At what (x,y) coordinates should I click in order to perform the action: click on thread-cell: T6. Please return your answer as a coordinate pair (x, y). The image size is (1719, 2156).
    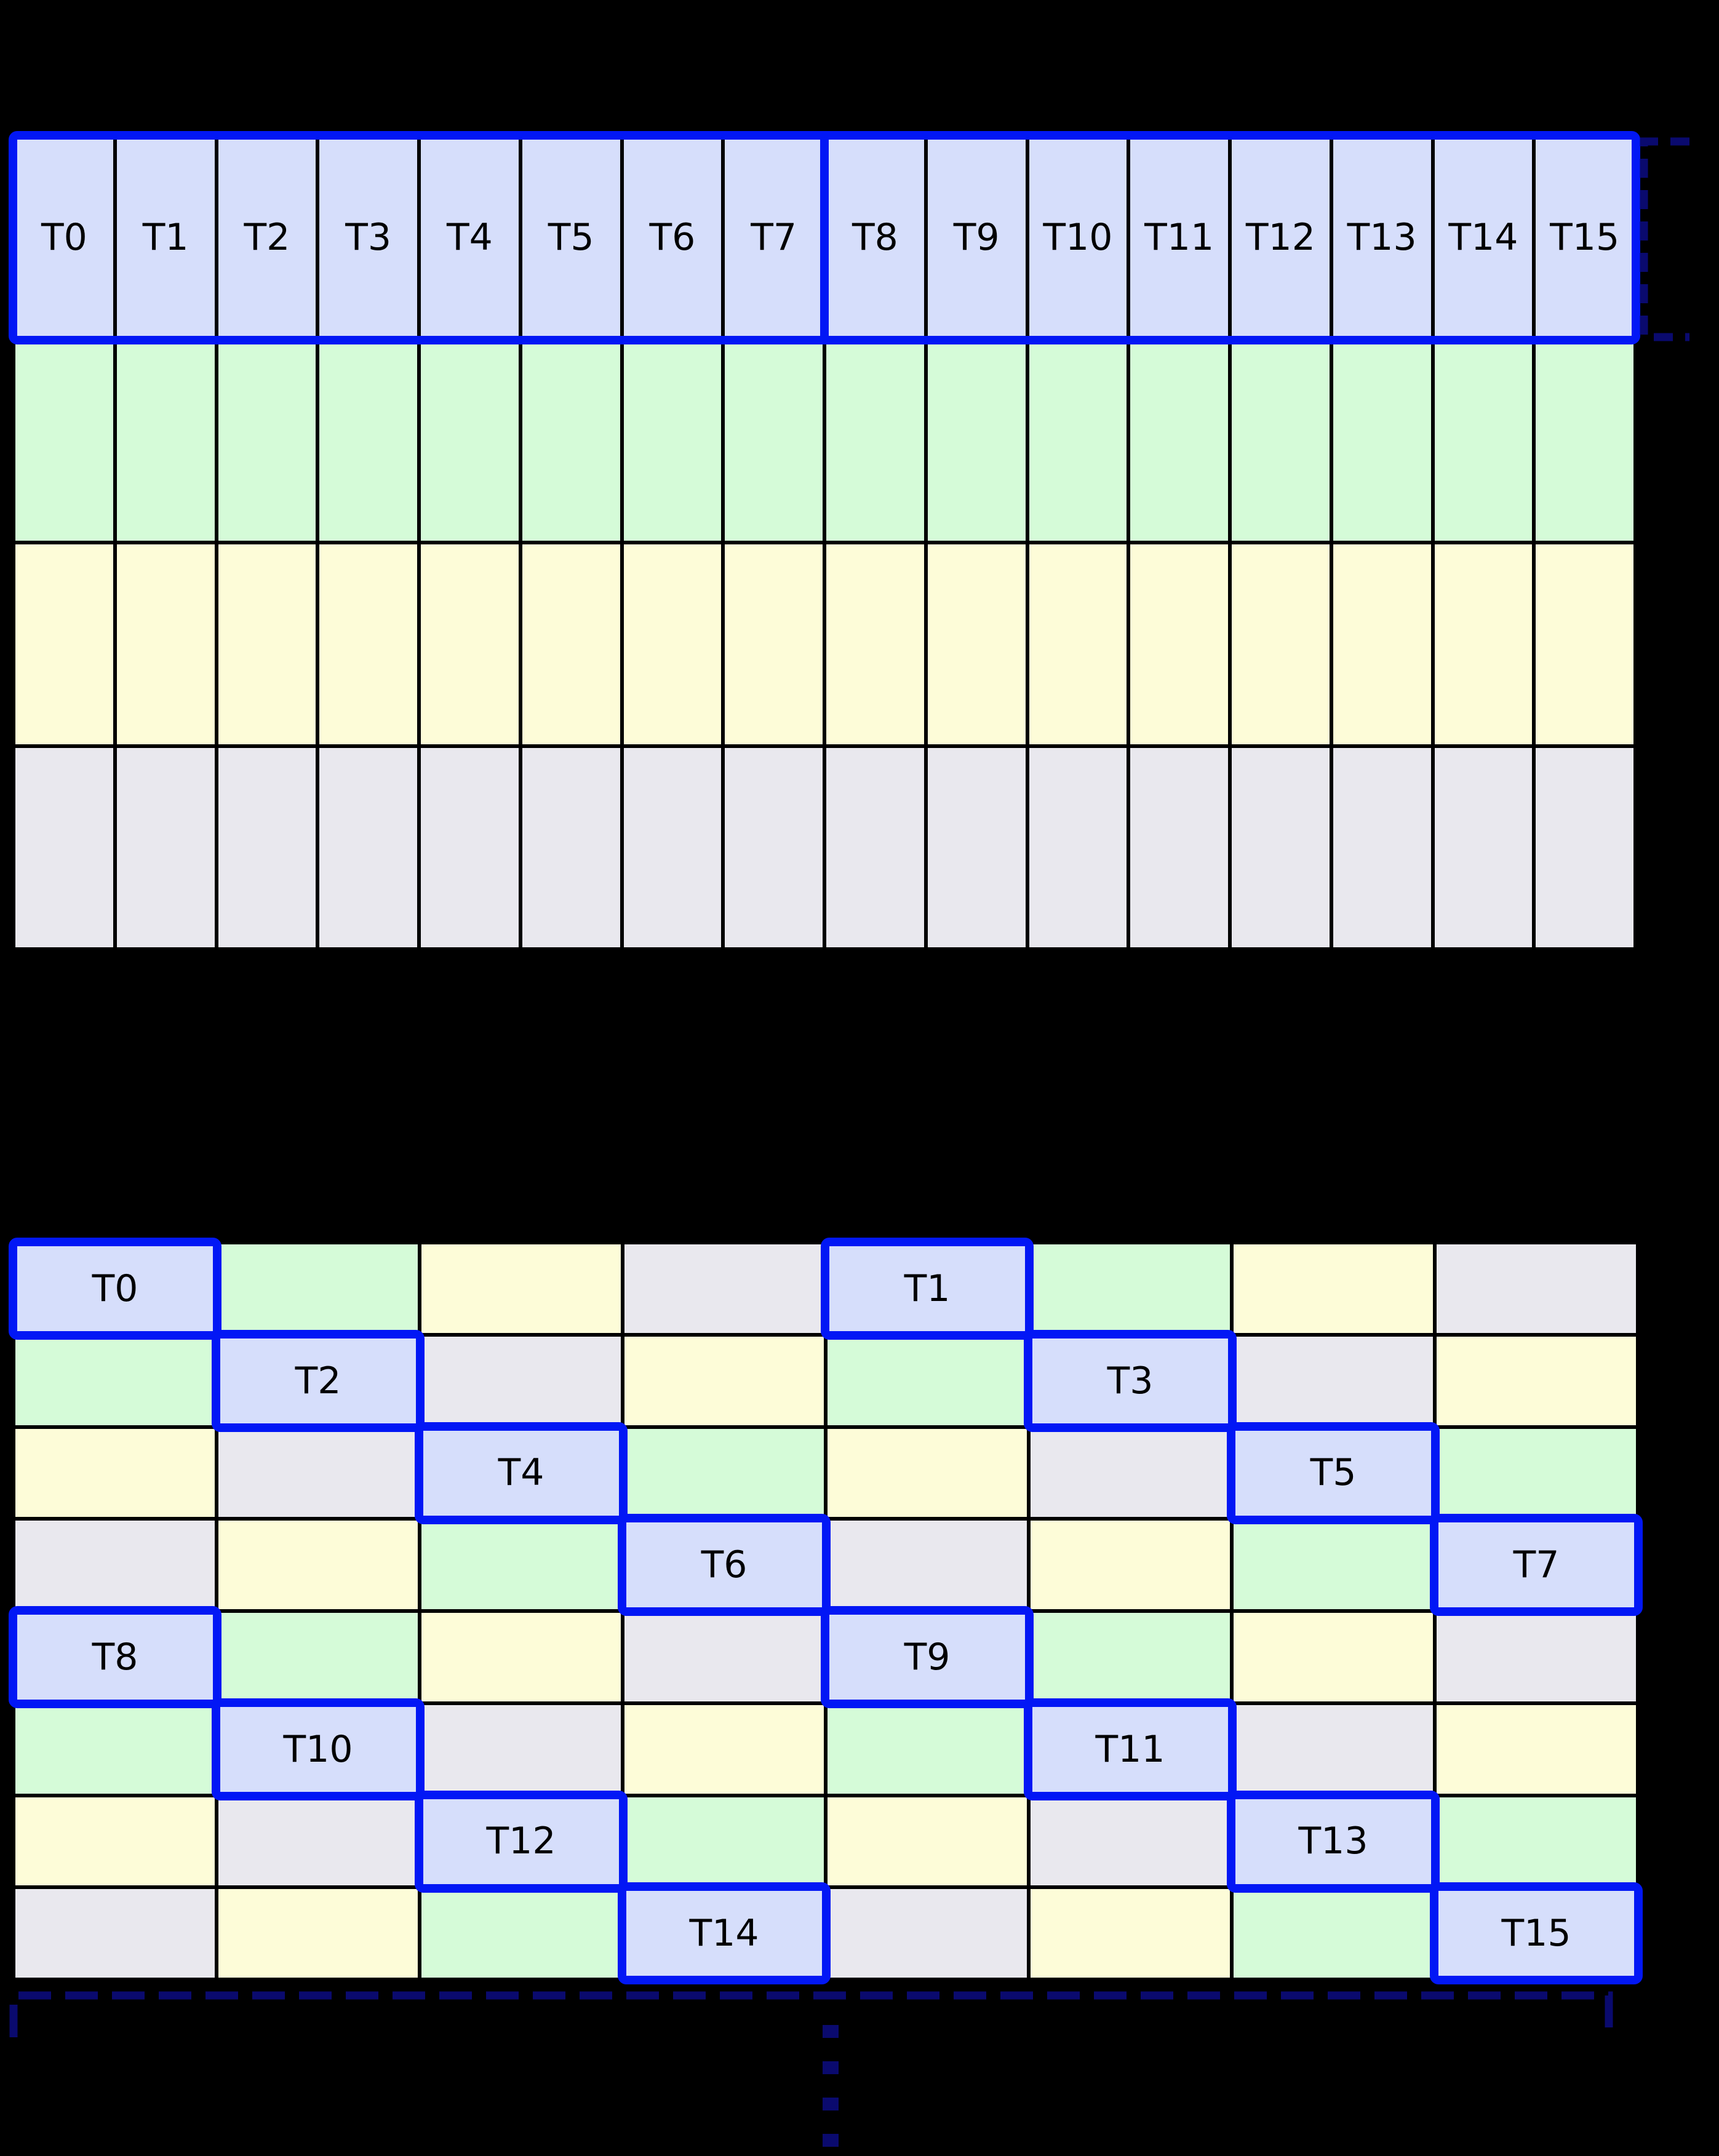
    Looking at the image, I should click on (724, 1565).